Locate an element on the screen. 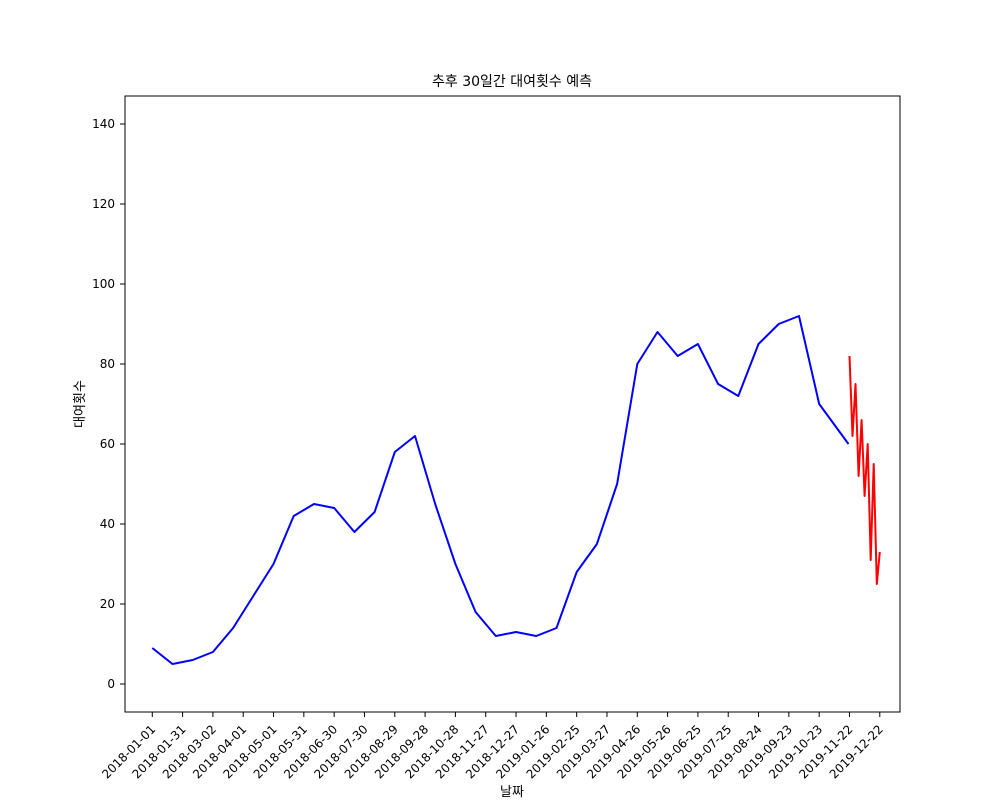 This screenshot has height=800, width=1000. y-axis-label: 대여횟수 is located at coordinates (80, 404).